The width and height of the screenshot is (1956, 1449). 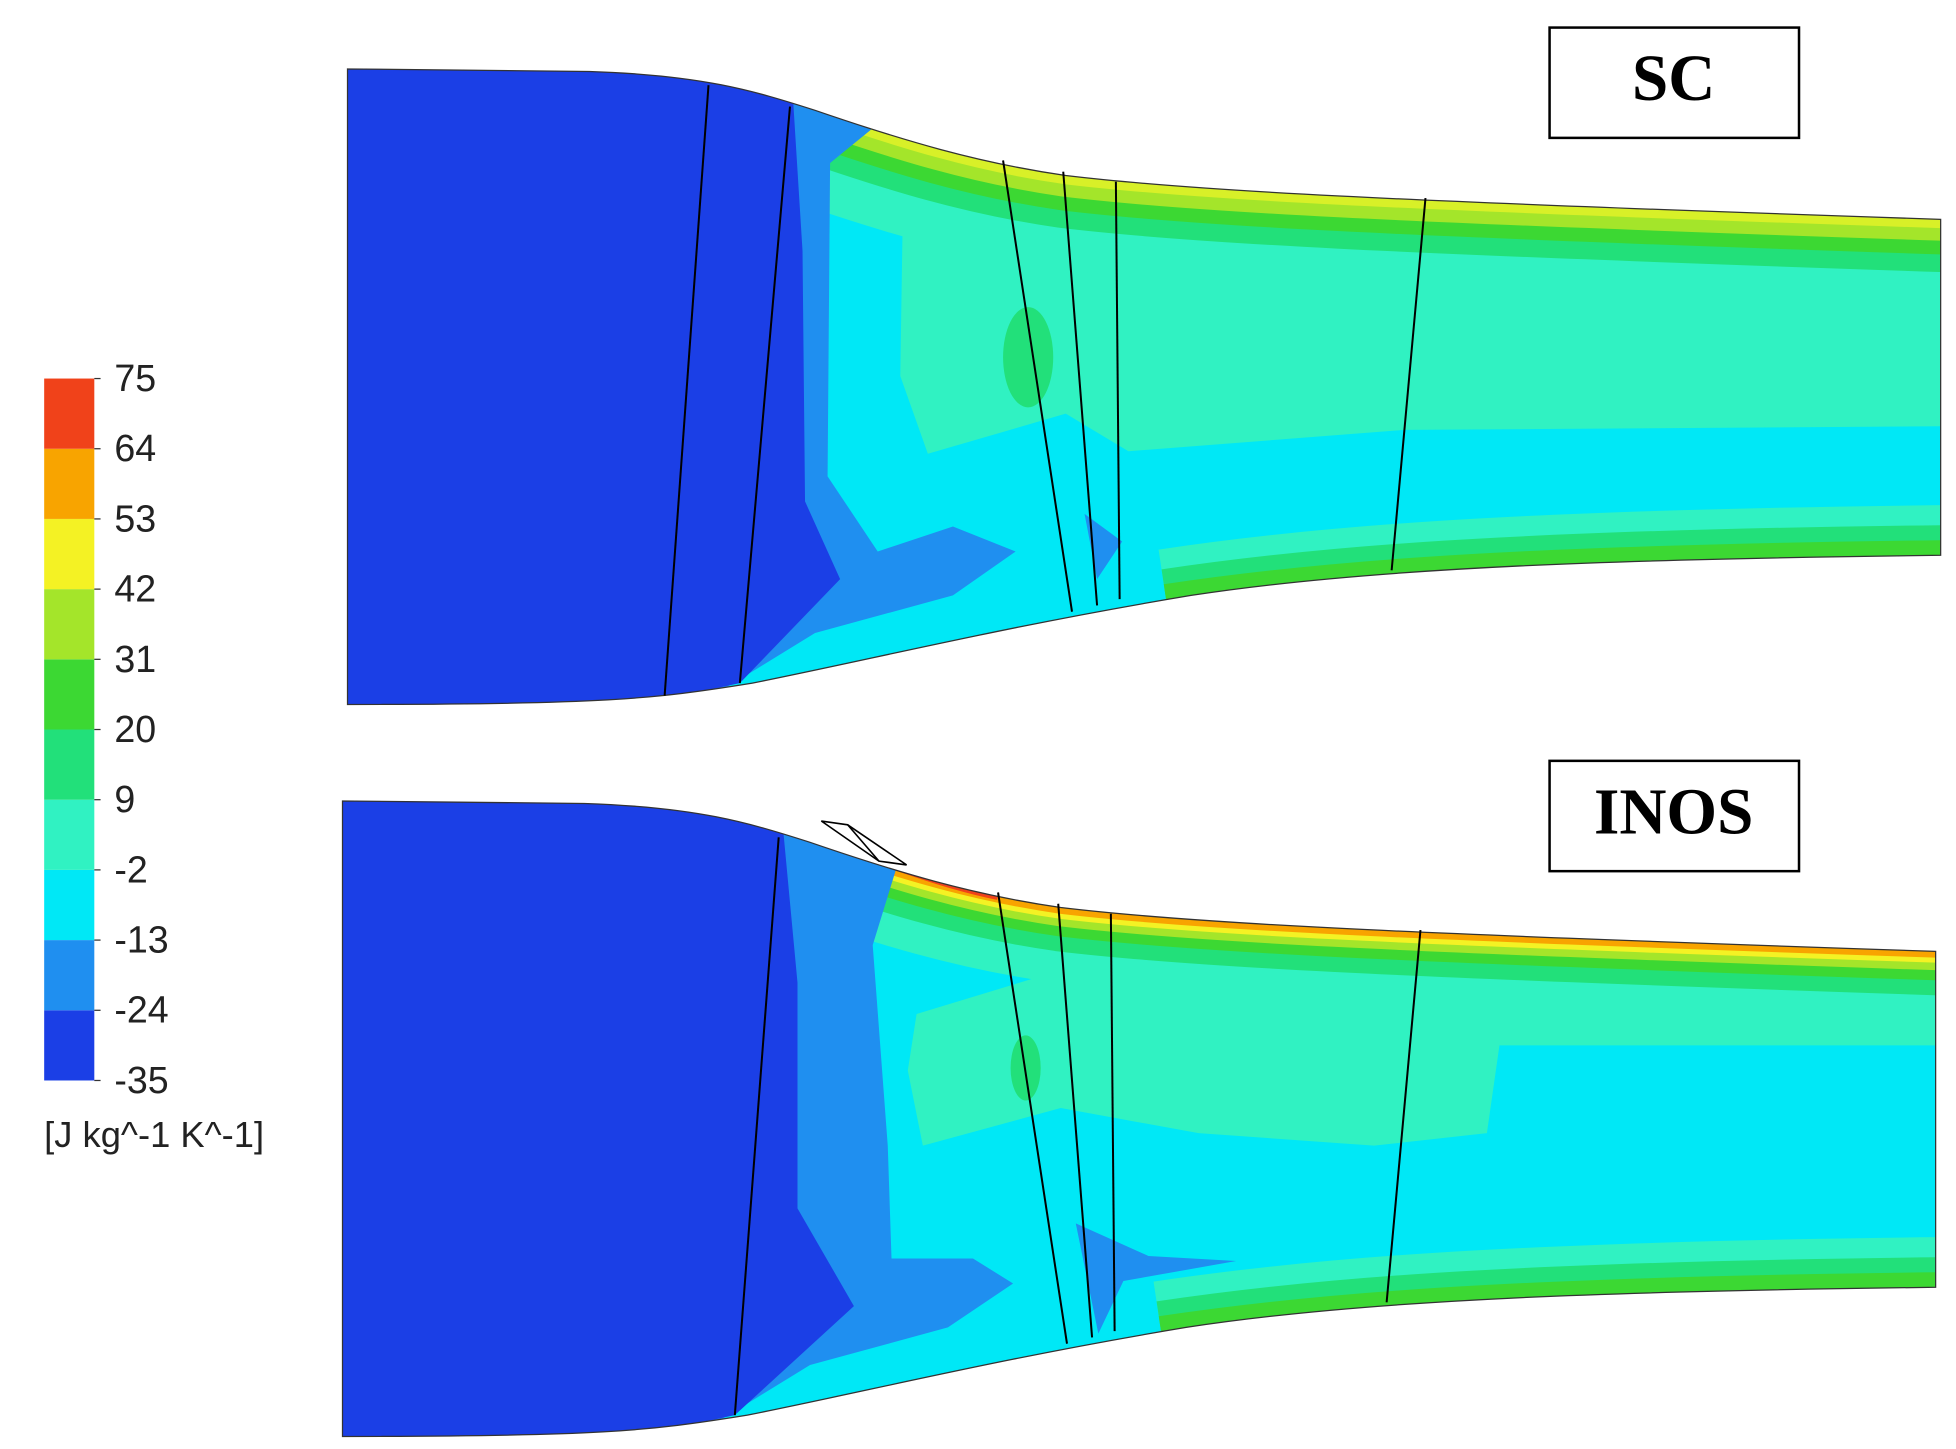 I want to click on colorbar-tick-label: 31, so click(x=135, y=659).